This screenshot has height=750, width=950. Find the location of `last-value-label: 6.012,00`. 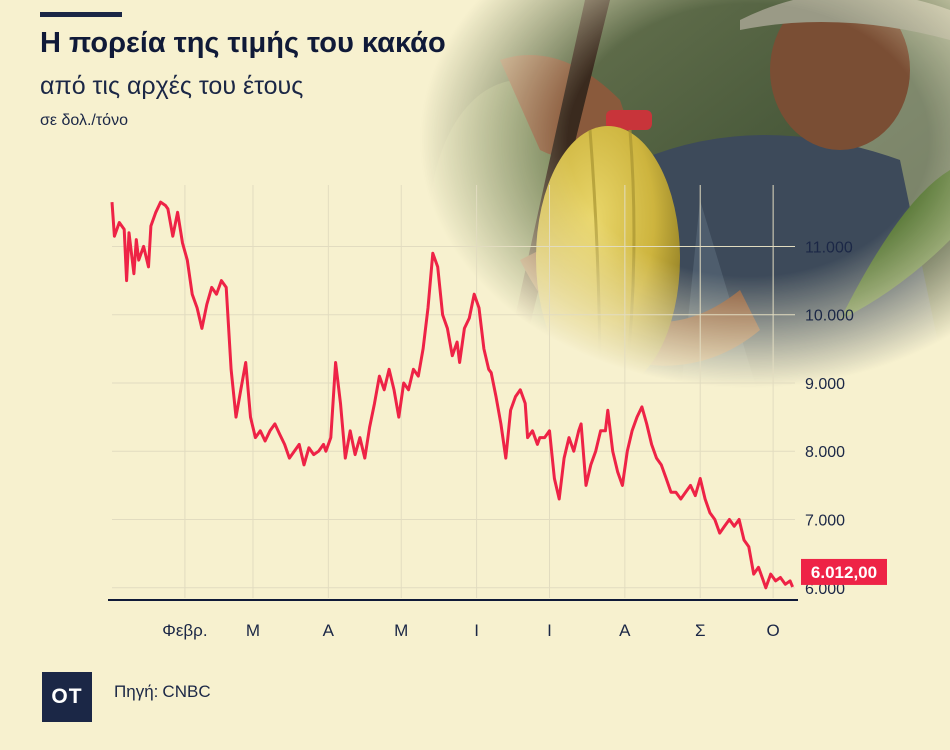

last-value-label: 6.012,00 is located at coordinates (844, 572).